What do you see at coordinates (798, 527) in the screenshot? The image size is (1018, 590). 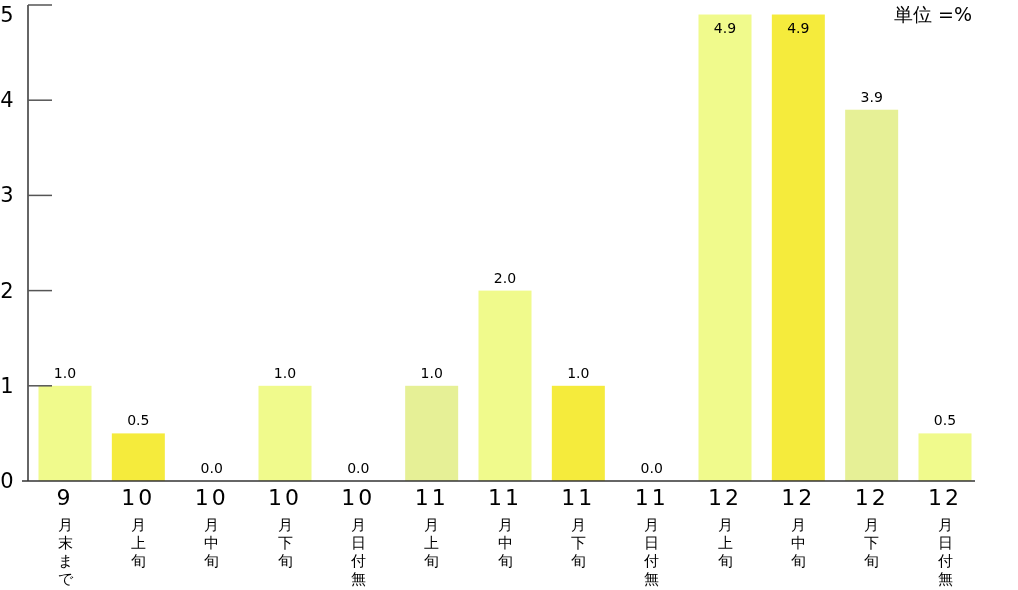 I see `x-tick-label: 12月中旬` at bounding box center [798, 527].